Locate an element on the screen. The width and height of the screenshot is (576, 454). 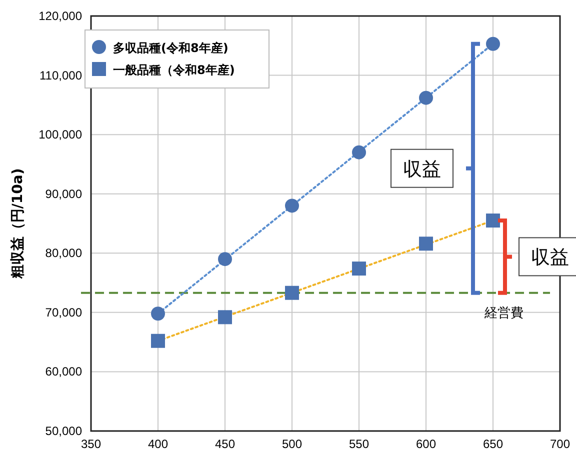
y-tick-label: 120,000 is located at coordinates (60, 16).